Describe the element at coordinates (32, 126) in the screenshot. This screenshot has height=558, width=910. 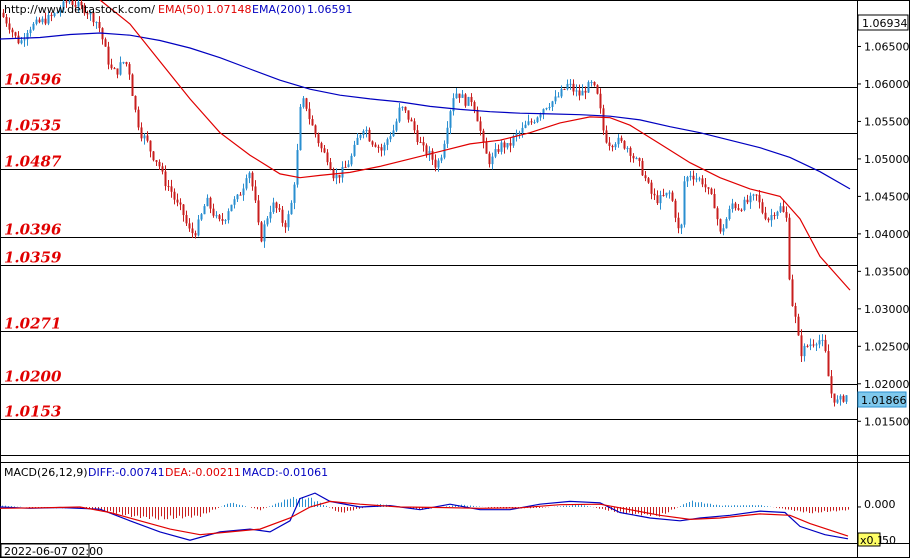
I see `level-label: 1.0535` at that location.